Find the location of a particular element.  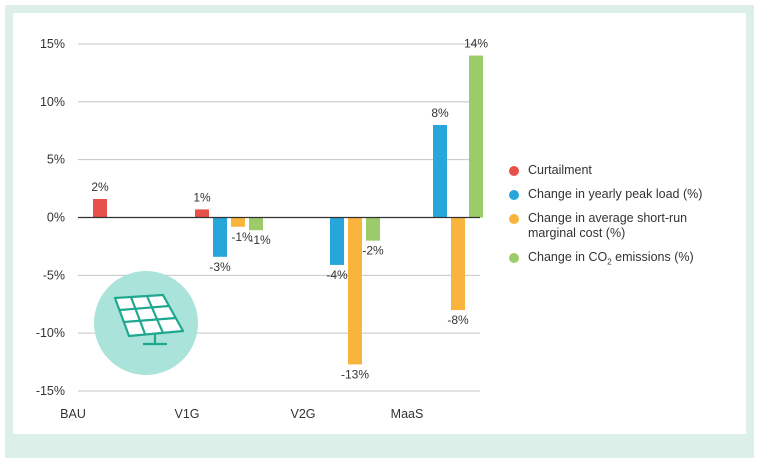

legend-label: Curtailment is located at coordinates (560, 170).